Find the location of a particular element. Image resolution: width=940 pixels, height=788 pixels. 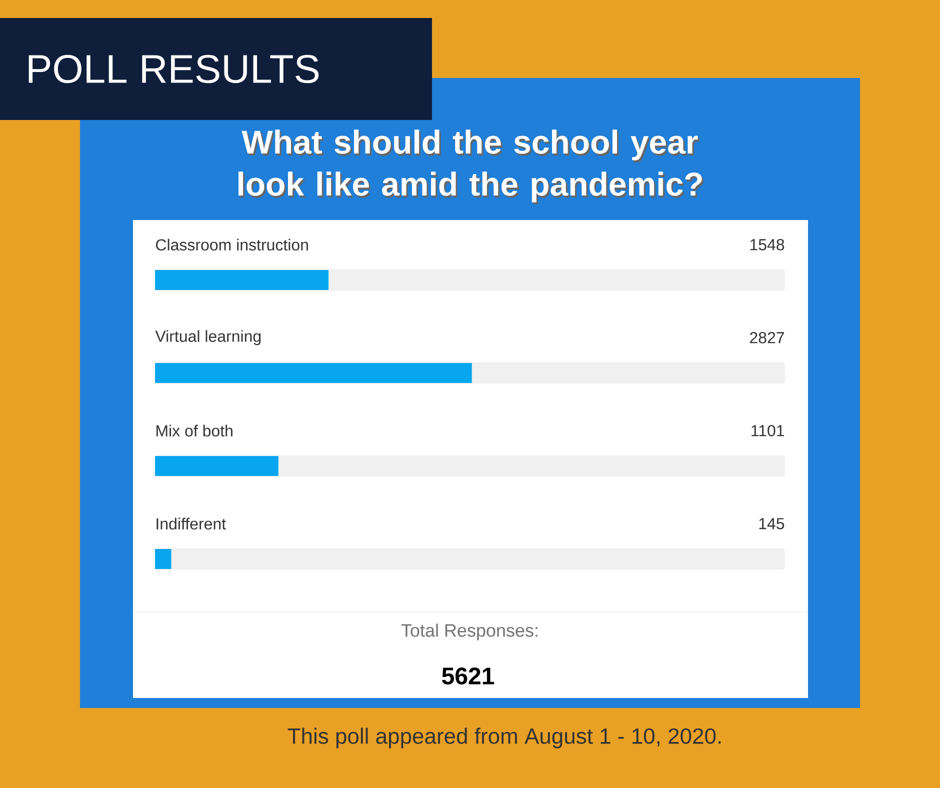

data-label: 1548 is located at coordinates (767, 244).